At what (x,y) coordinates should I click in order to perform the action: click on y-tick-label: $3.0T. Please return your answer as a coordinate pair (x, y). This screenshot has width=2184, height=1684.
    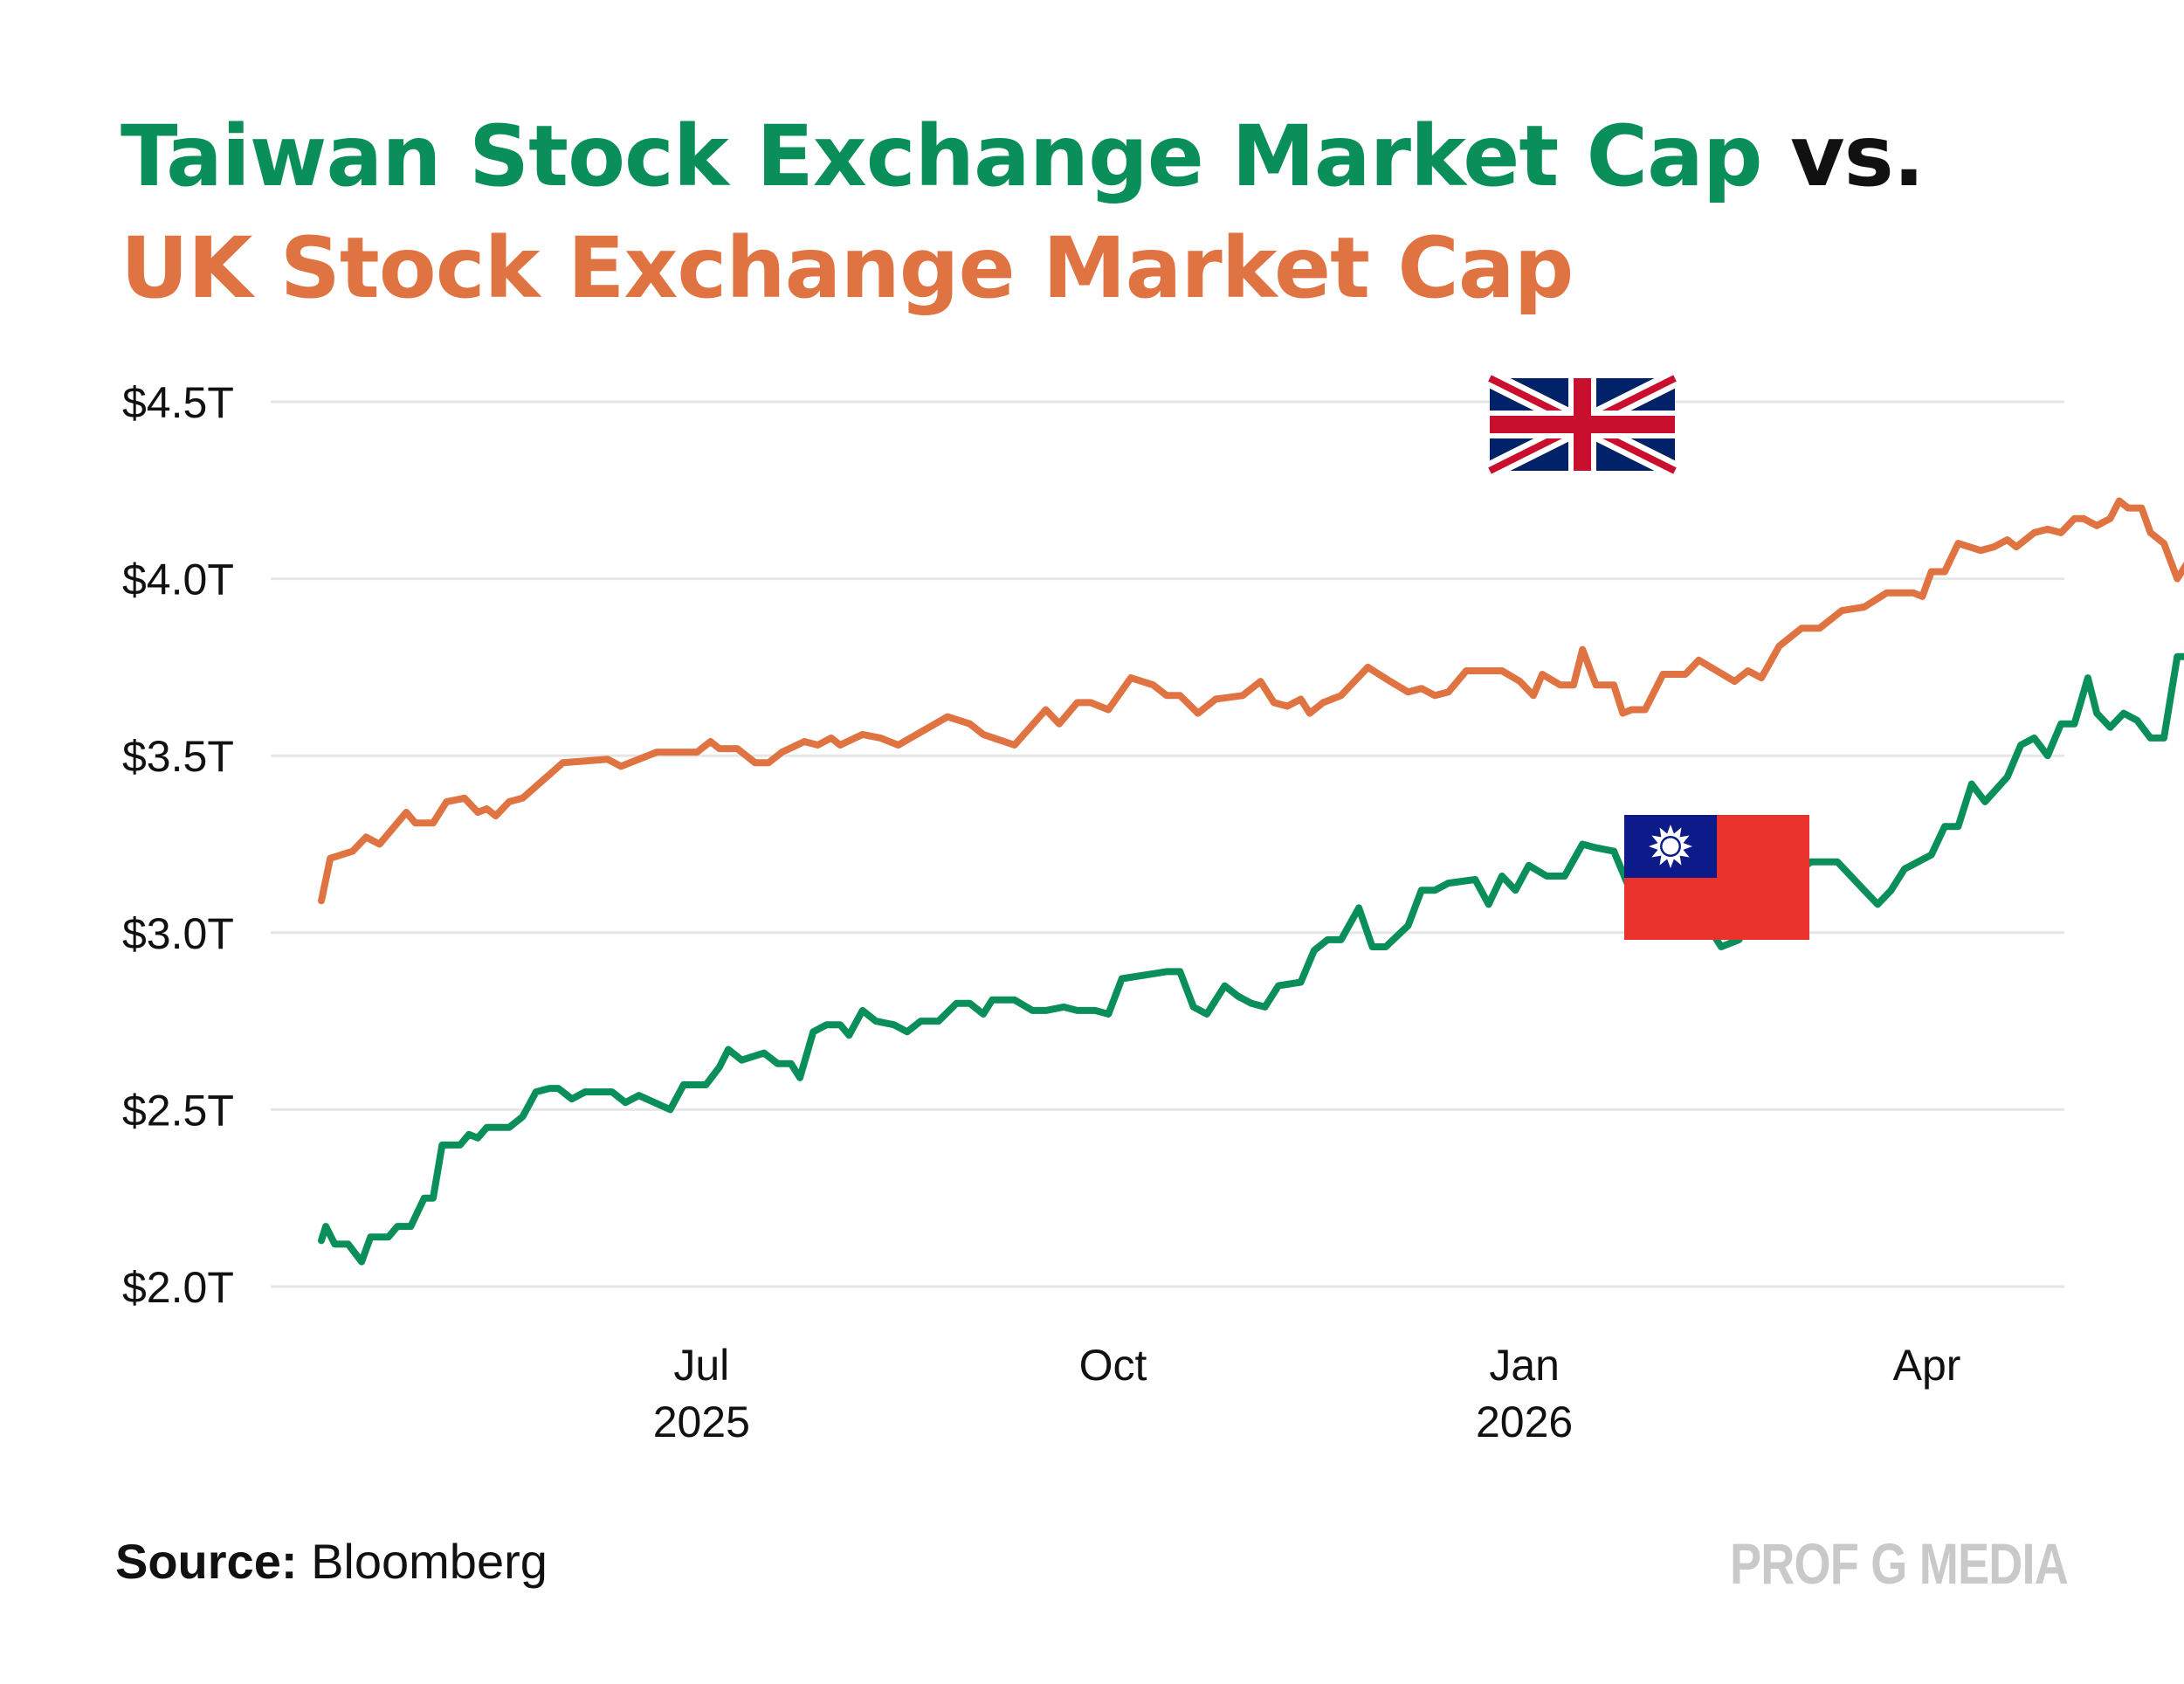
    Looking at the image, I should click on (178, 933).